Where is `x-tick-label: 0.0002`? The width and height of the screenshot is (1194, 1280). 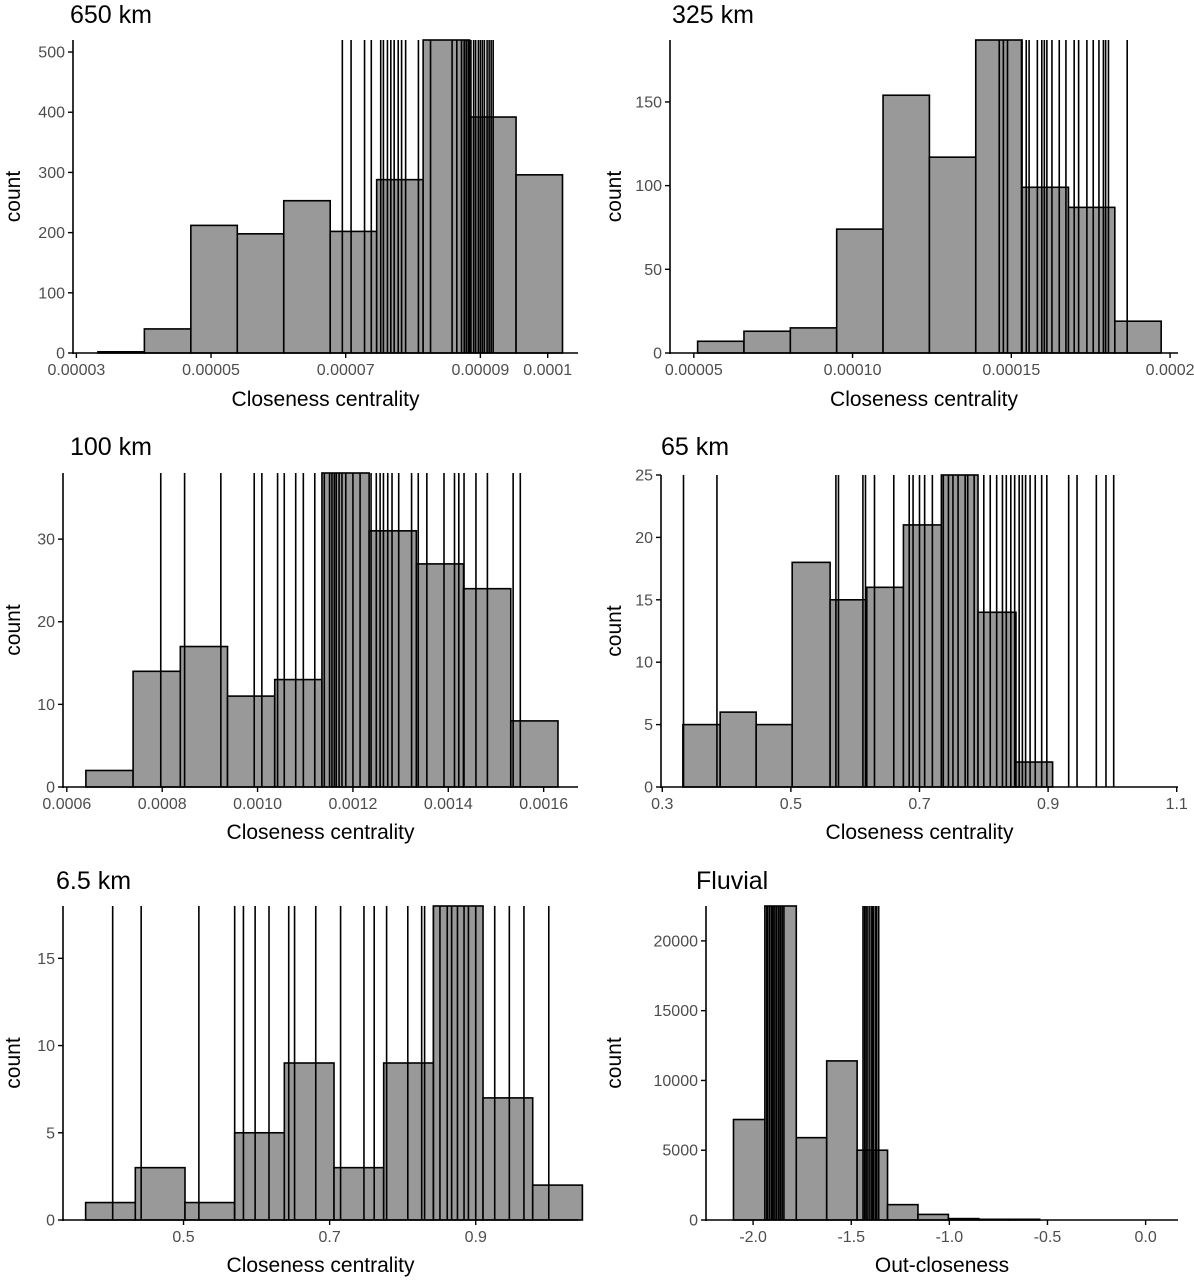
x-tick-label: 0.0002 is located at coordinates (1170, 370).